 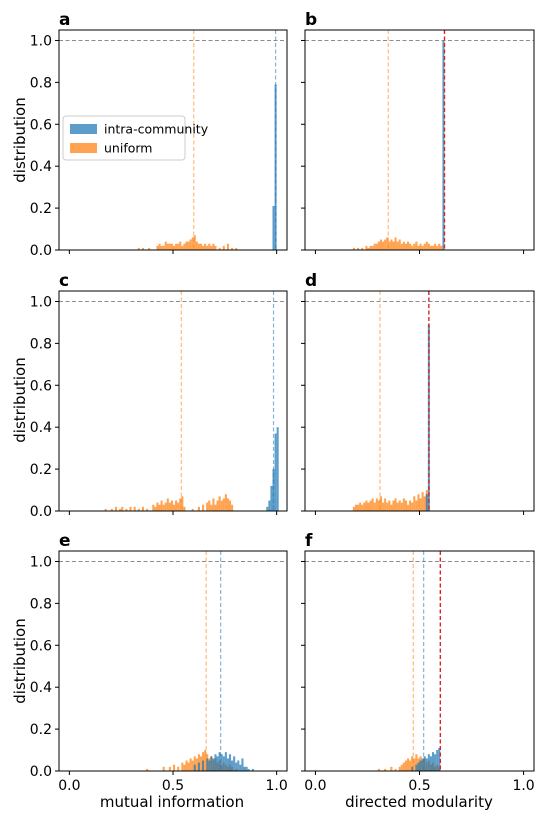 What do you see at coordinates (20, 660) in the screenshot?
I see `ylabel-row-3: distribution` at bounding box center [20, 660].